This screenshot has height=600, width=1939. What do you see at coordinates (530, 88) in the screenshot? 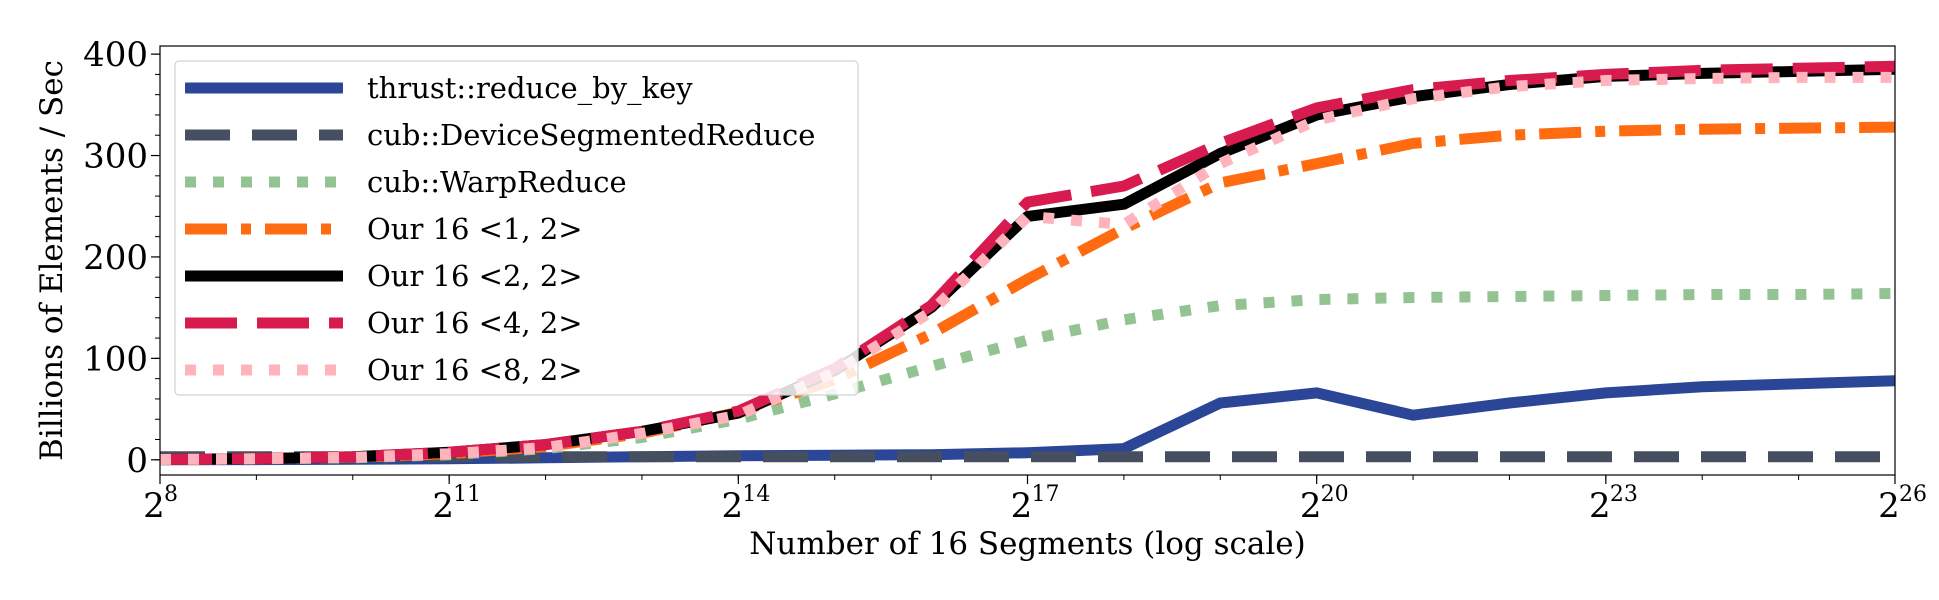
I see `legend-label-thrust-reduce-by-key: thrust::reduce_by_key` at bounding box center [530, 88].